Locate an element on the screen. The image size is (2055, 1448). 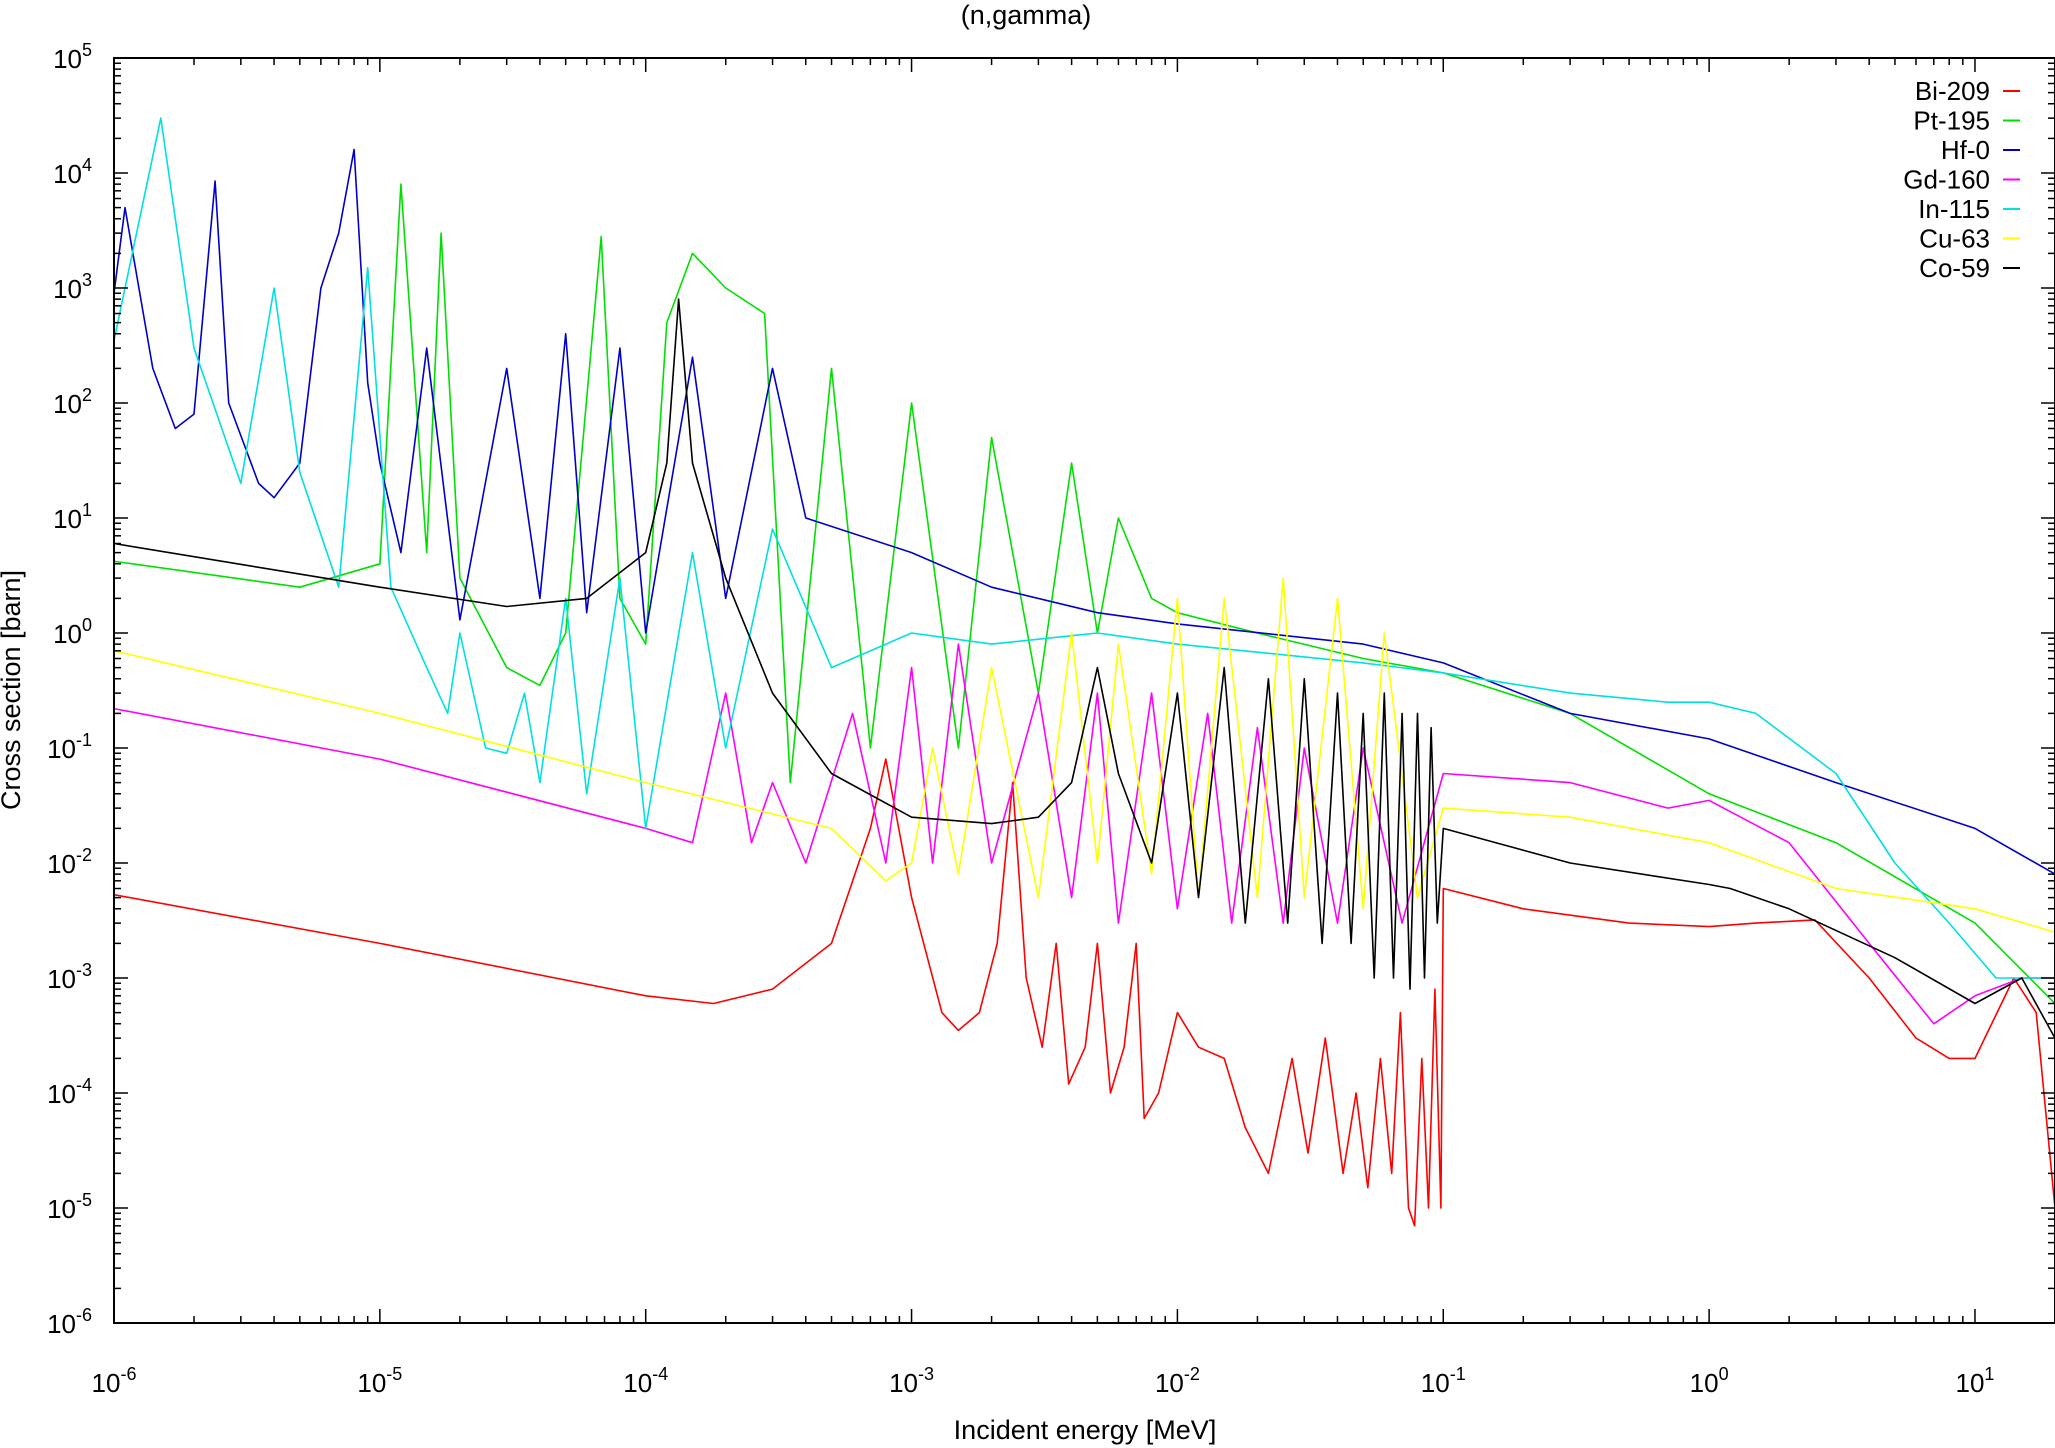
chart-title: (n,gamma) is located at coordinates (1026, 15).